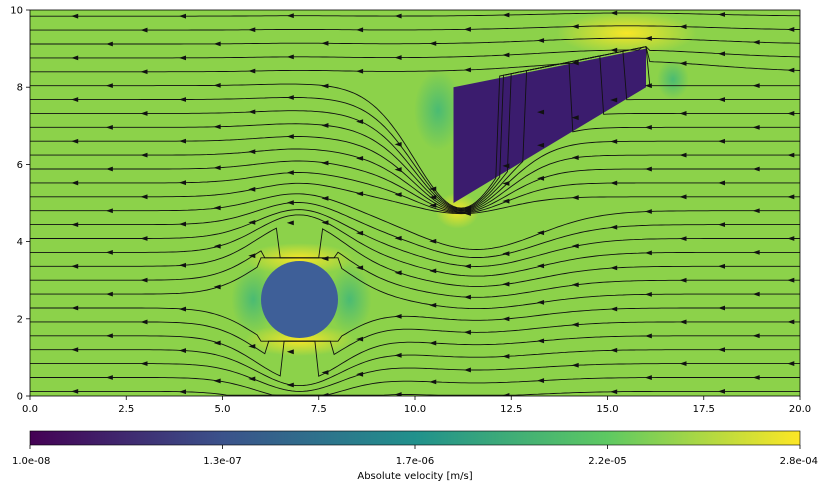 The width and height of the screenshot is (825, 487). Describe the element at coordinates (438, 110) in the screenshot. I see `slow-flow-polygon-front` at that location.